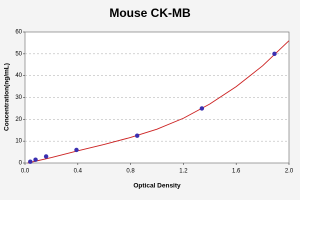 The image size is (320, 240). Describe the element at coordinates (7, 97) in the screenshot. I see `y-axis-label: Concentration(ng/mL)` at that location.